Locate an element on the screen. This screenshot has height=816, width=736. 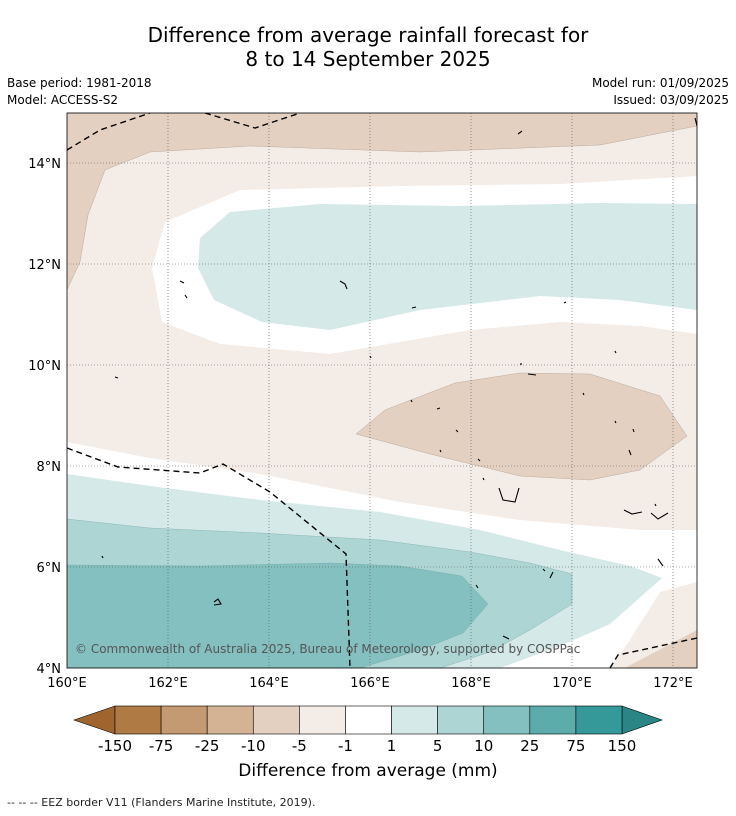
lat-tick-14n: 14°N is located at coordinates (44, 164).